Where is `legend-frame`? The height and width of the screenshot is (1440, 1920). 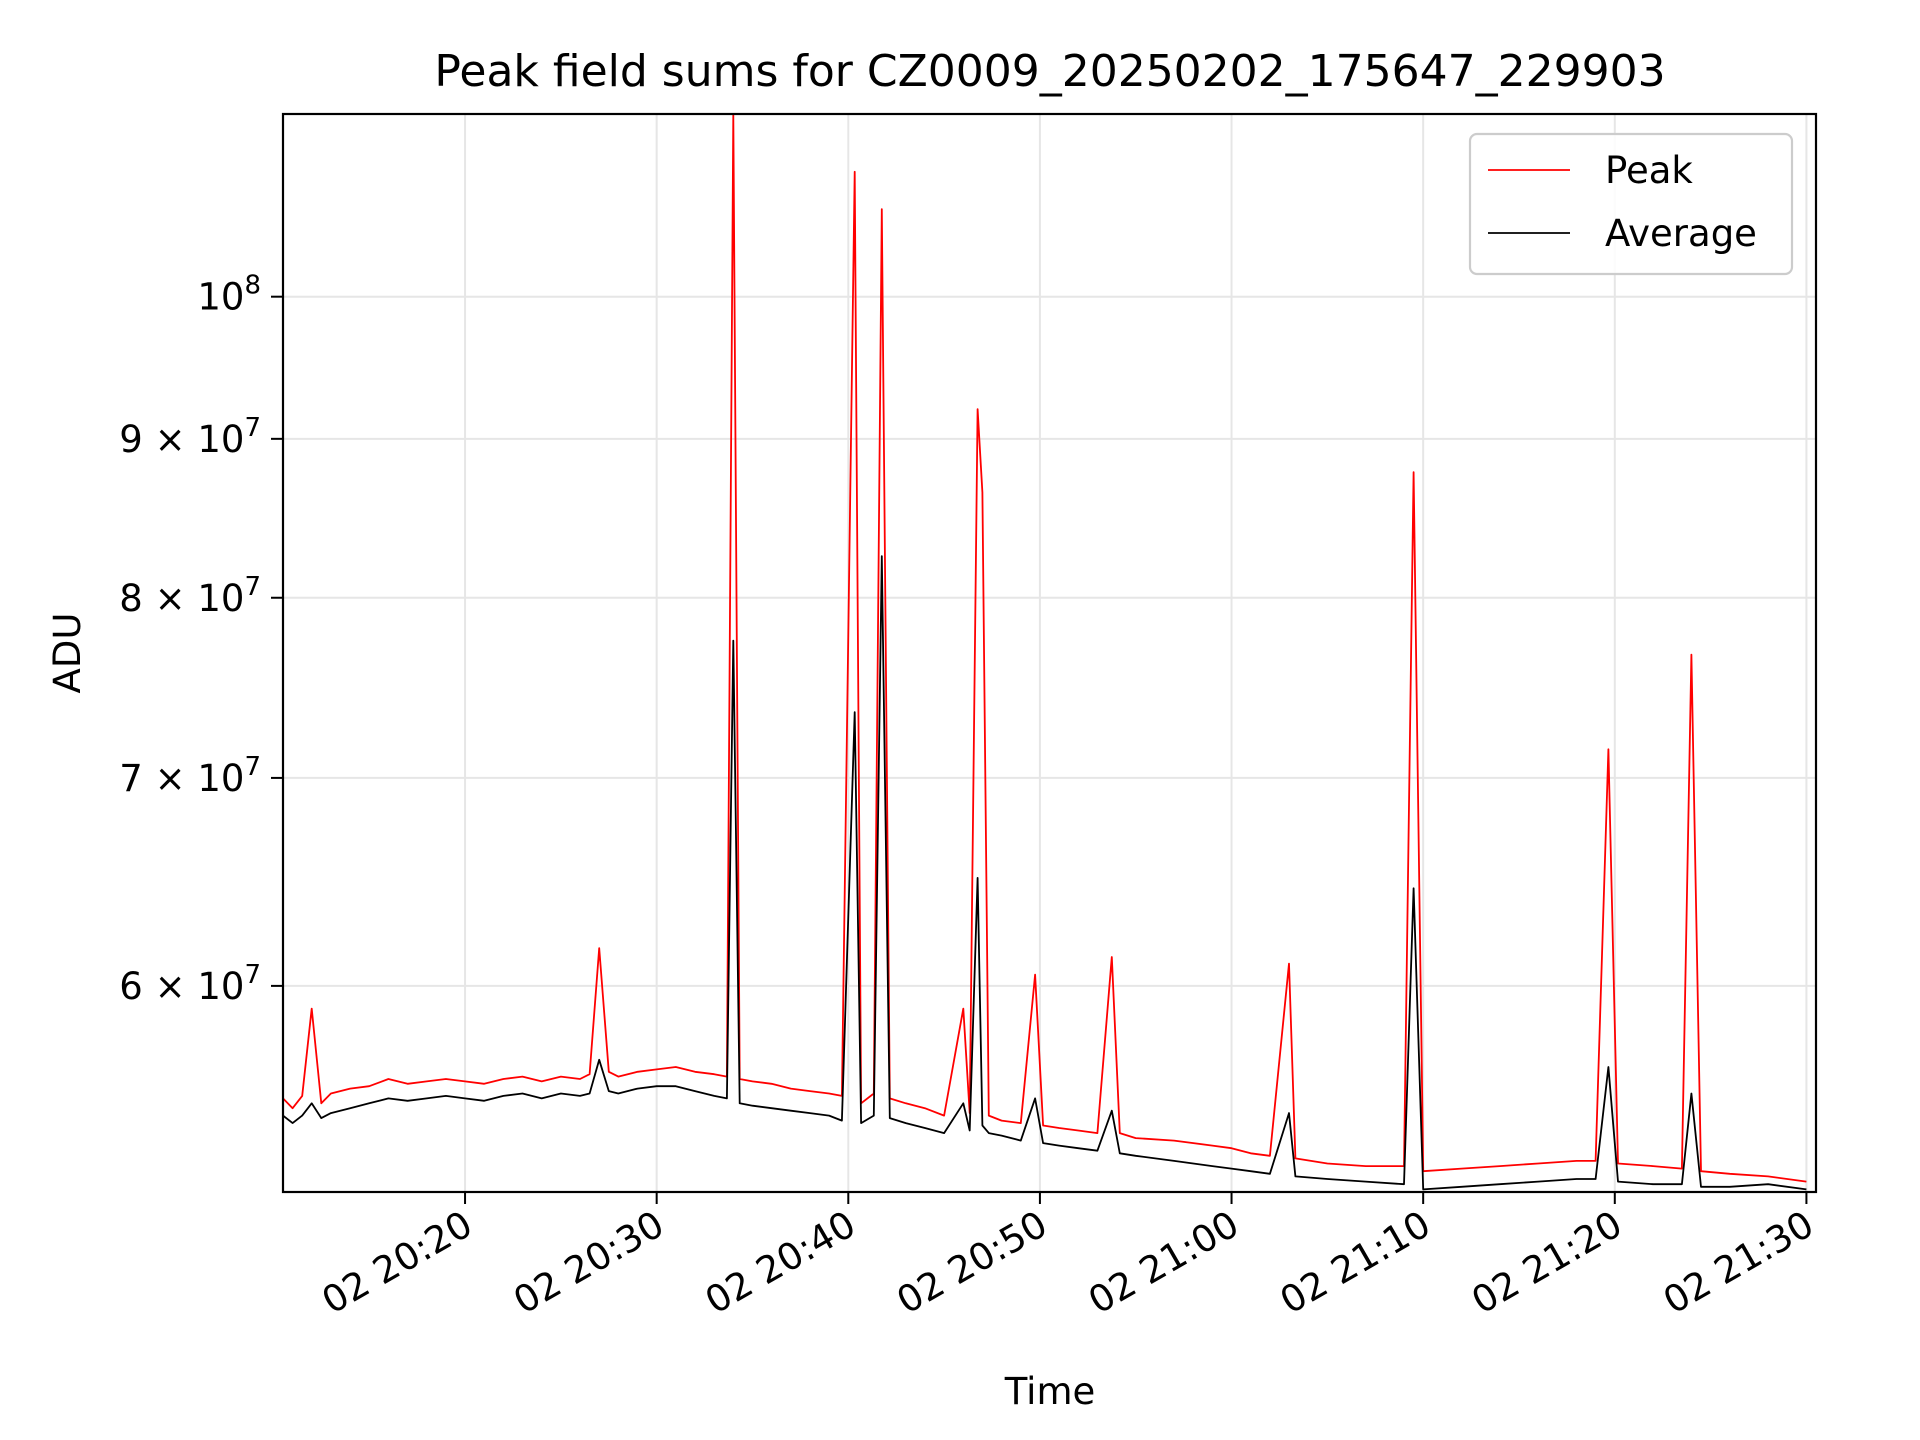 legend-frame is located at coordinates (1631, 204).